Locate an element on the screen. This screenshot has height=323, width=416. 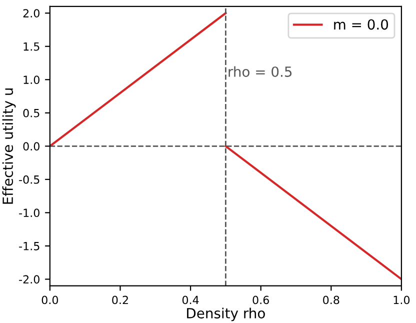
y-tick-label: 1.5 is located at coordinates (32, 46).